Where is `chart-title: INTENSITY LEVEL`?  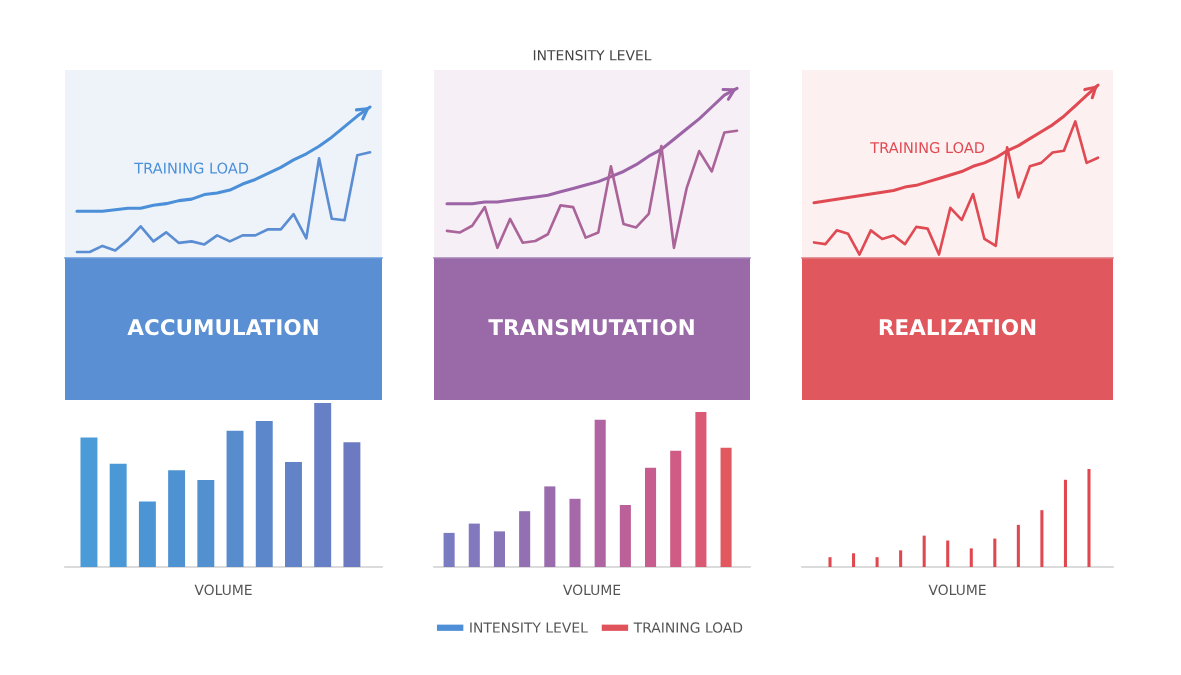 chart-title: INTENSITY LEVEL is located at coordinates (592, 55).